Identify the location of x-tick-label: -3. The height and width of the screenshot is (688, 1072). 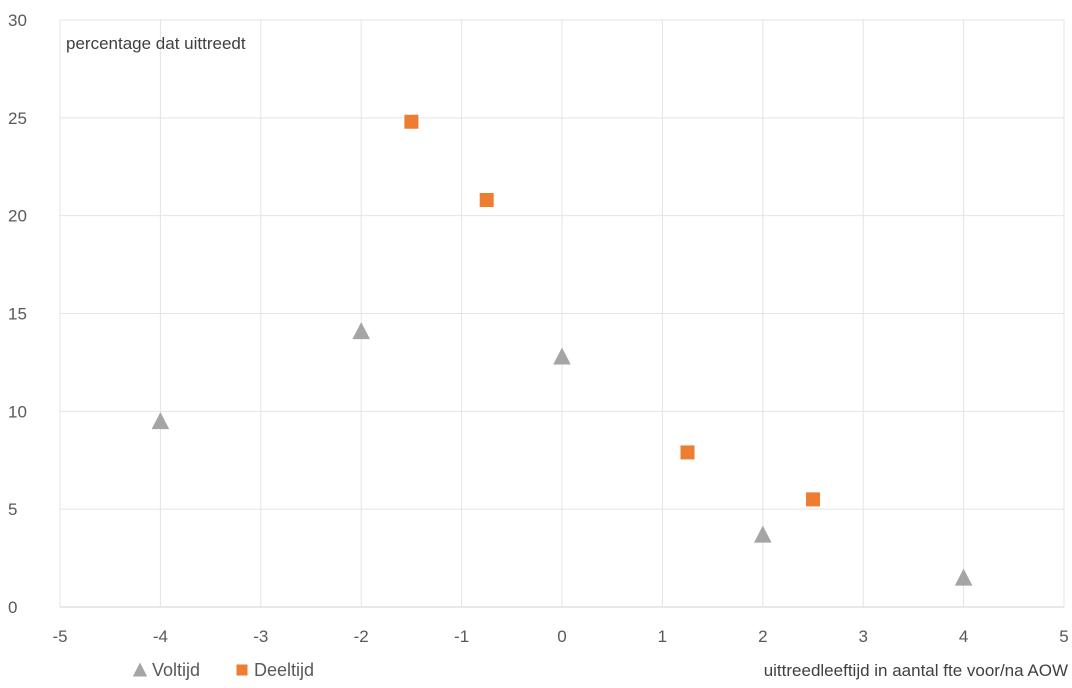
(260, 636).